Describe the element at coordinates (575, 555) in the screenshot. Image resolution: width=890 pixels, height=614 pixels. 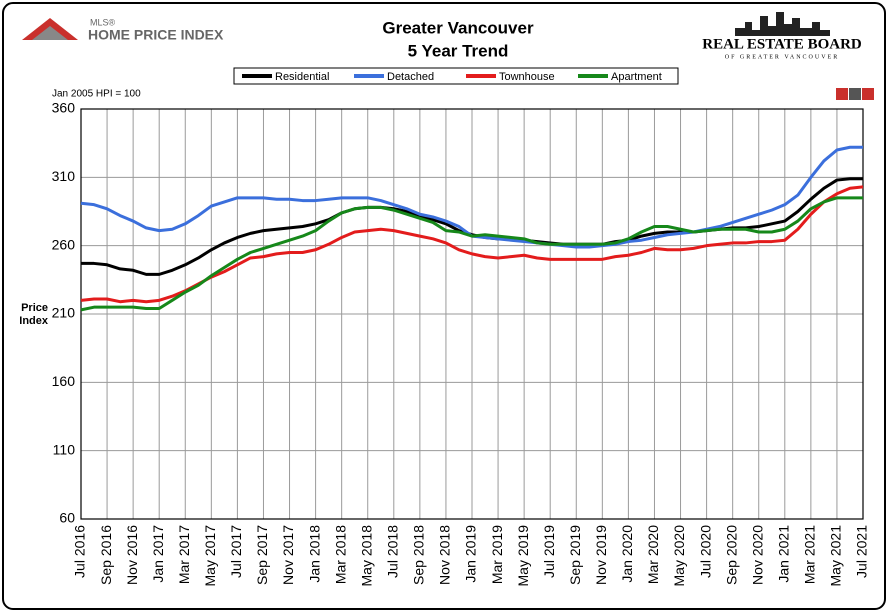
I see `x-tick-label: Sep 2019` at that location.